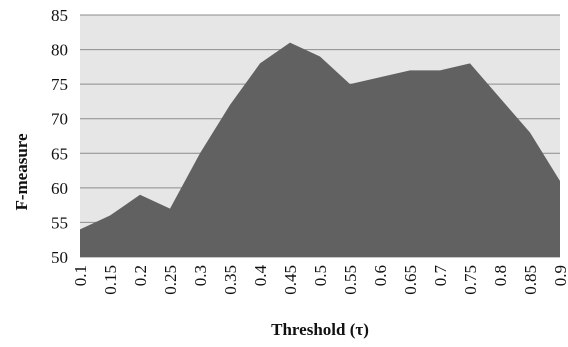 The image size is (568, 347). I want to click on x-tick-label: 0.1, so click(80, 275).